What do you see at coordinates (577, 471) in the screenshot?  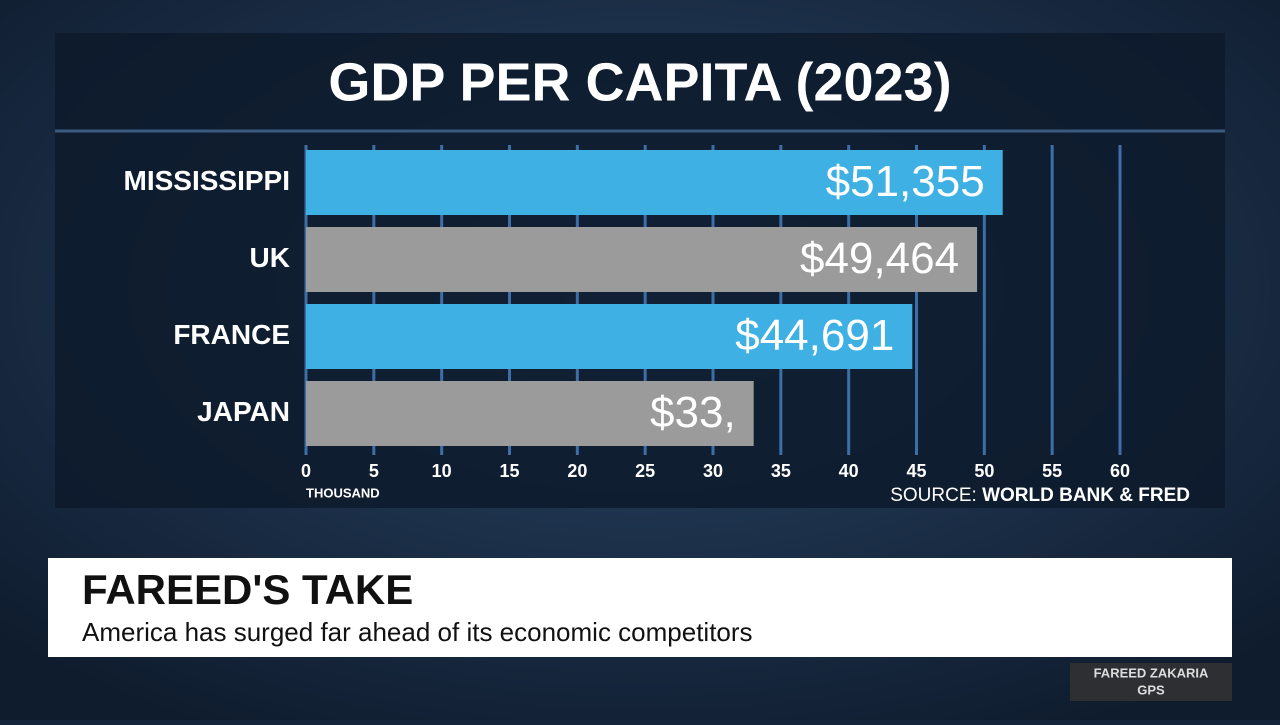 I see `x-tick-label: 20` at bounding box center [577, 471].